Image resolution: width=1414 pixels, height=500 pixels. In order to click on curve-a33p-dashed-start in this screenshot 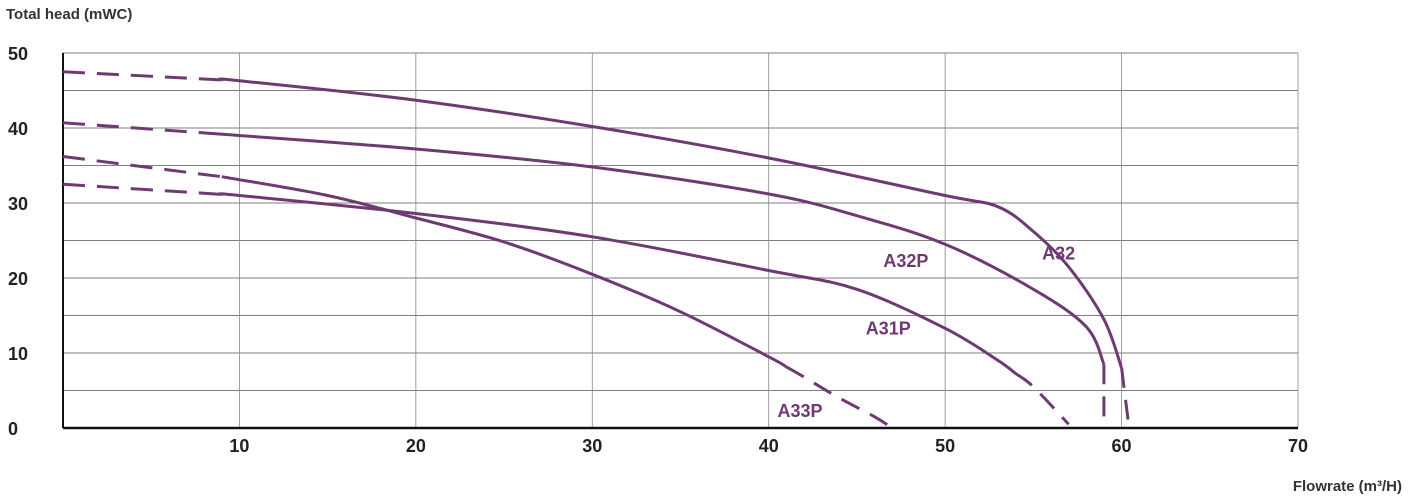, I will do `click(142, 167)`.